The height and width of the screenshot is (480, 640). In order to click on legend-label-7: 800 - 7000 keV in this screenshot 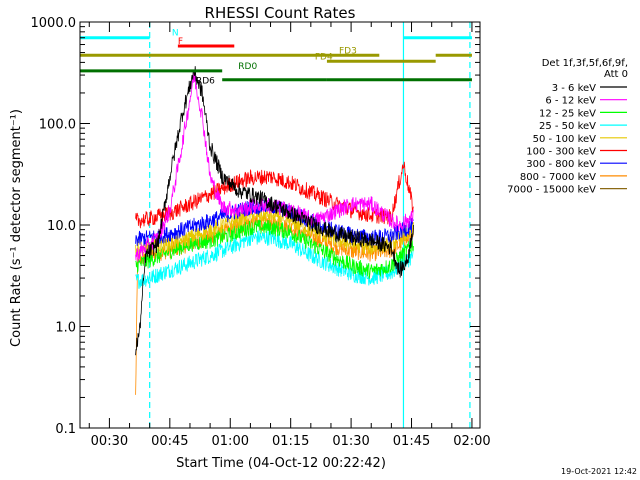, I will do `click(558, 177)`.